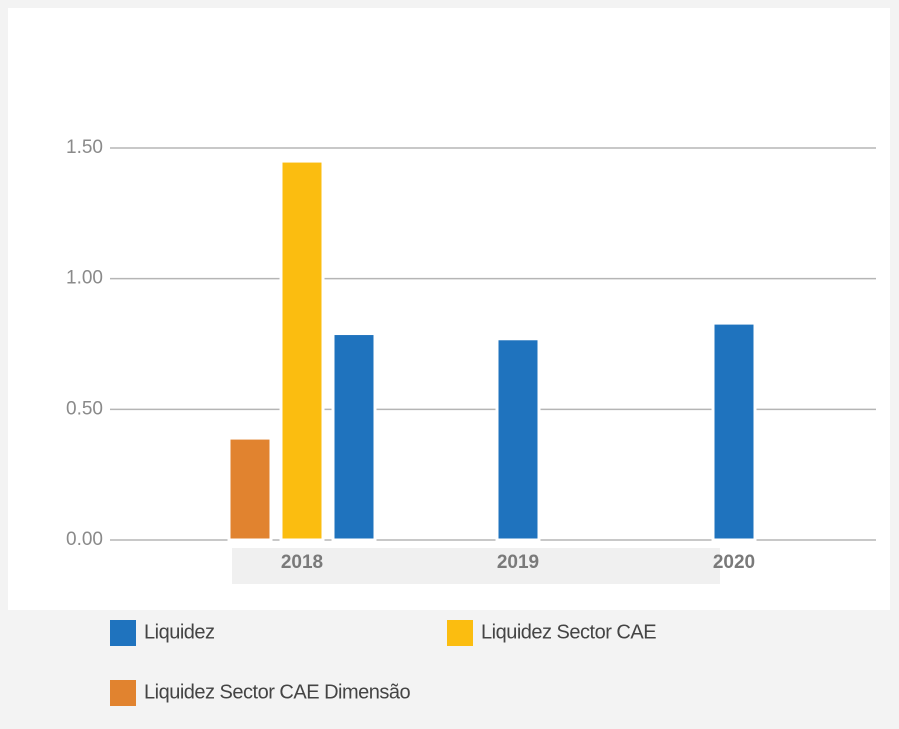  I want to click on y-tick-label: 1.00, so click(84, 278).